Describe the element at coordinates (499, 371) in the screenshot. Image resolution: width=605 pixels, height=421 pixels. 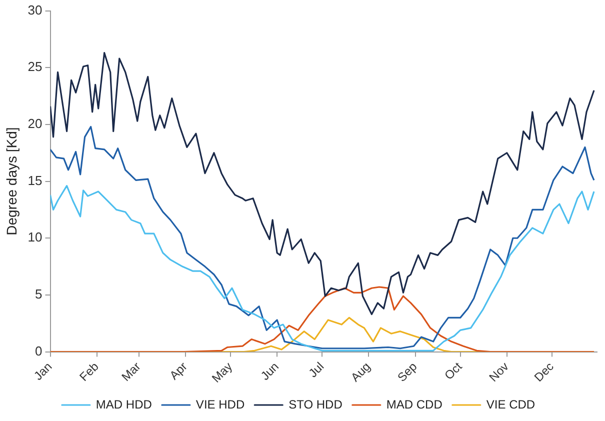
I see `x-tick-label: Nov` at that location.